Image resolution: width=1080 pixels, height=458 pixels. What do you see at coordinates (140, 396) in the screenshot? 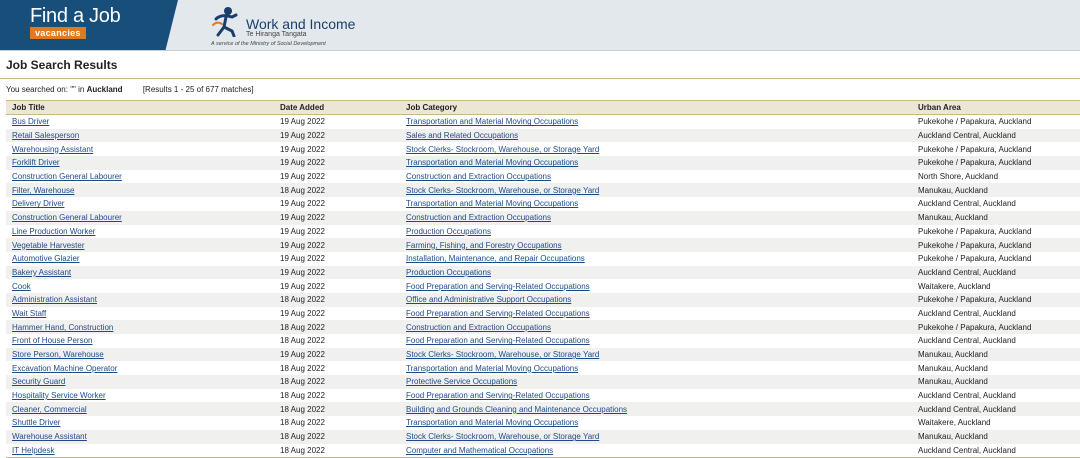
I see `job-title-cell: Hospitality Service Worker` at bounding box center [140, 396].